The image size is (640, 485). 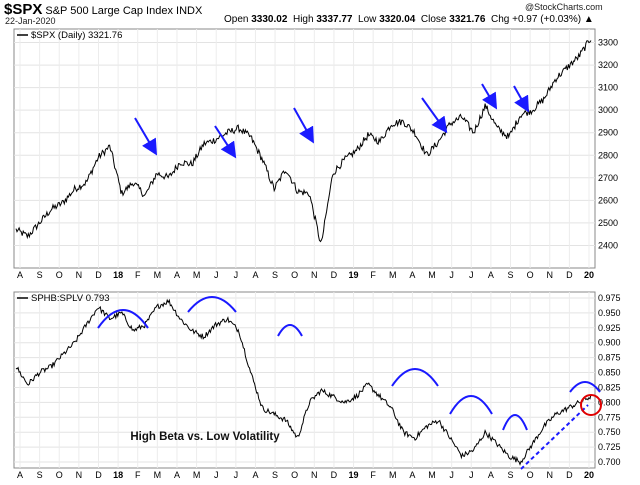 I want to click on y-tick-label: 2800, so click(x=608, y=155).